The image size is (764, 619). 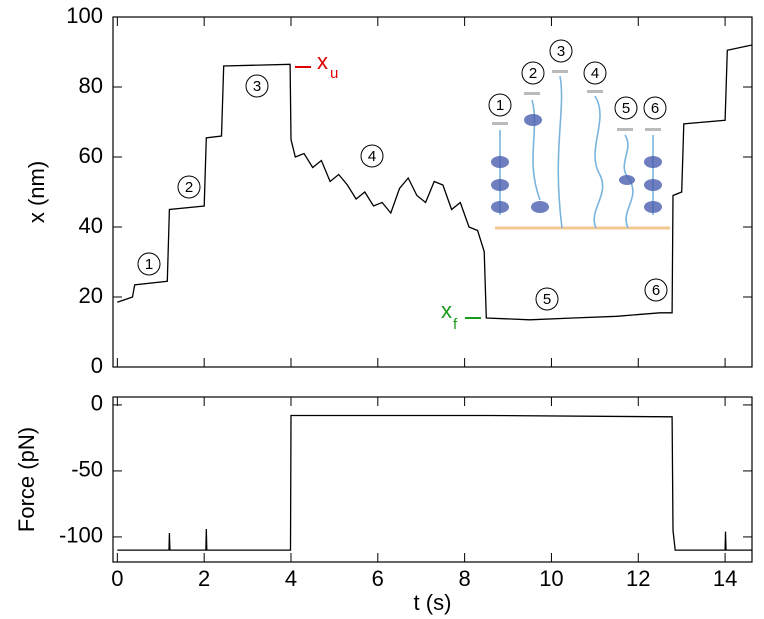 I want to click on y-tick-label: -50, so click(x=87, y=469).